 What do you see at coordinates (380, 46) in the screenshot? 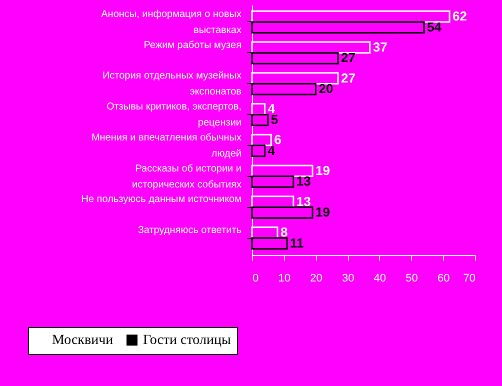
I see `data-label: 37` at bounding box center [380, 46].